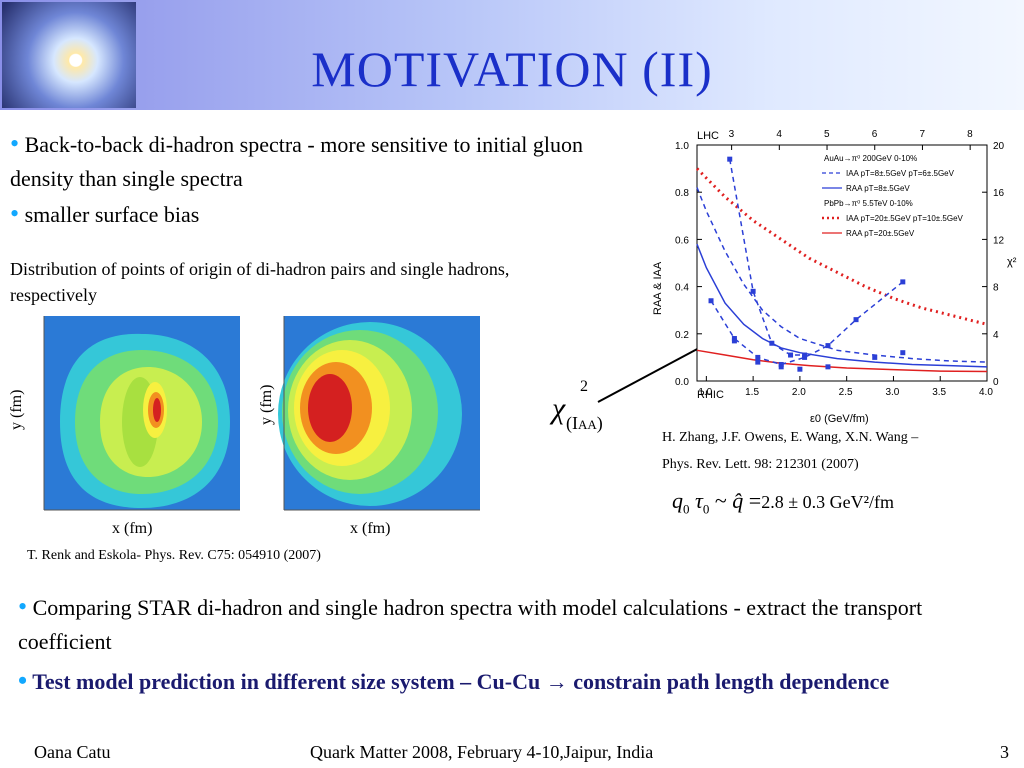 This screenshot has height=768, width=1024. What do you see at coordinates (970, 134) in the screenshot?
I see `top-tick-label: 8` at bounding box center [970, 134].